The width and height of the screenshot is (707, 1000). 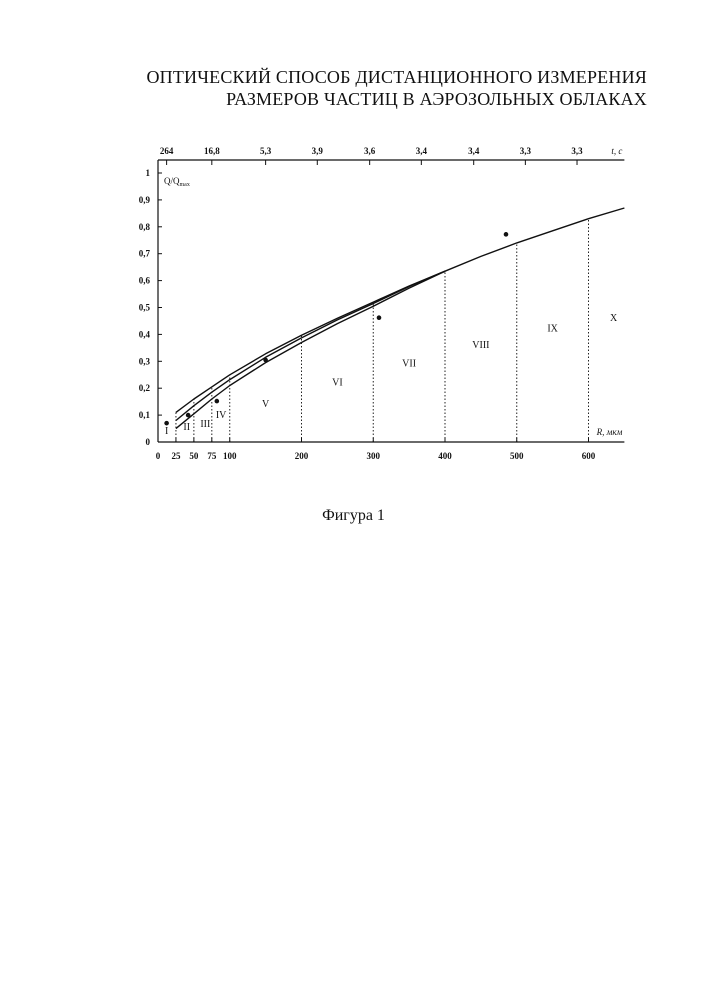 What do you see at coordinates (145, 415) in the screenshot?
I see `y-tick-label: 0,1` at bounding box center [145, 415].